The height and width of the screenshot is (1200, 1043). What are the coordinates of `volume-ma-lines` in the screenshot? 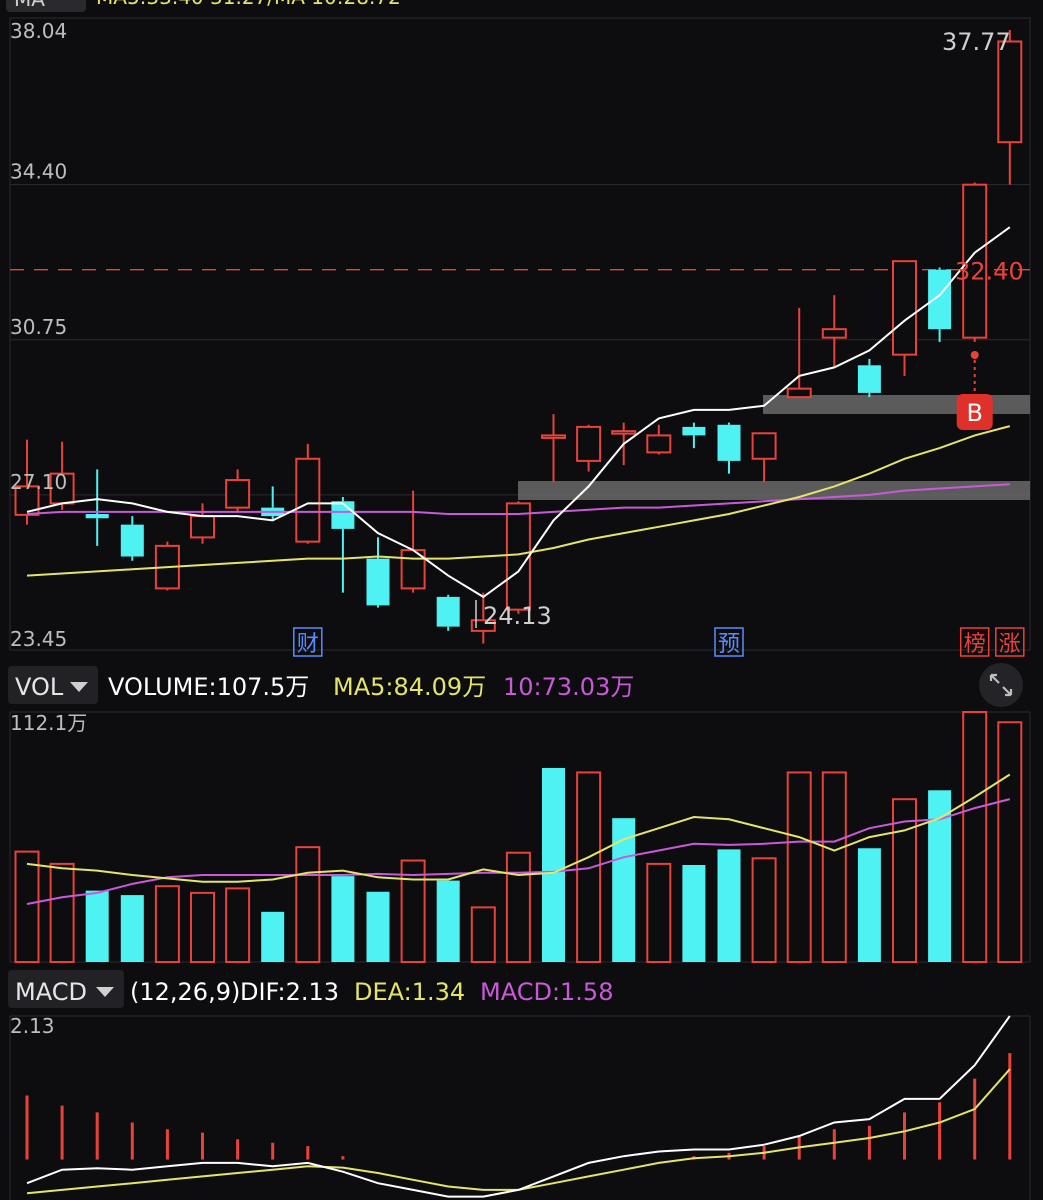 It's located at (518, 839).